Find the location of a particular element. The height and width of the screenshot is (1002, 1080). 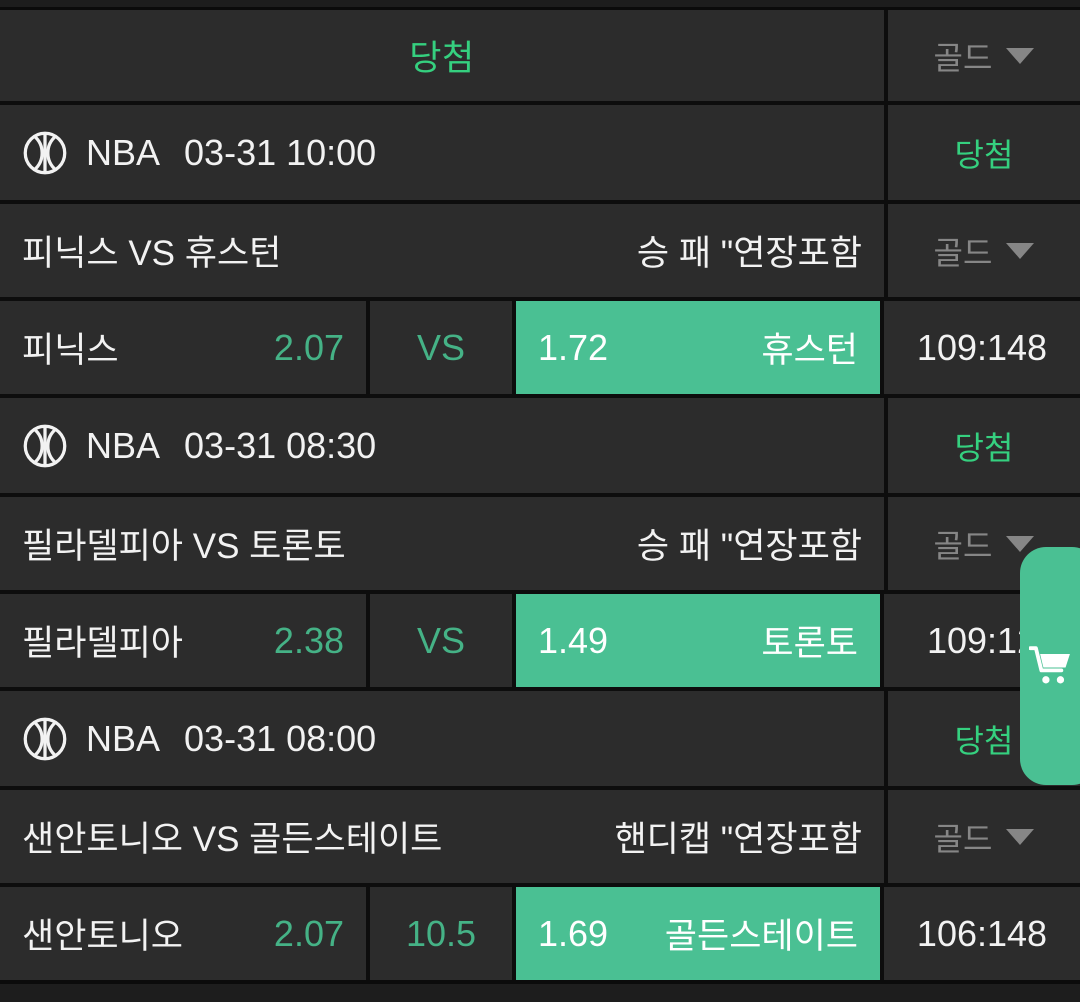

home-team-name: 샌안토니오 is located at coordinates (103, 936).